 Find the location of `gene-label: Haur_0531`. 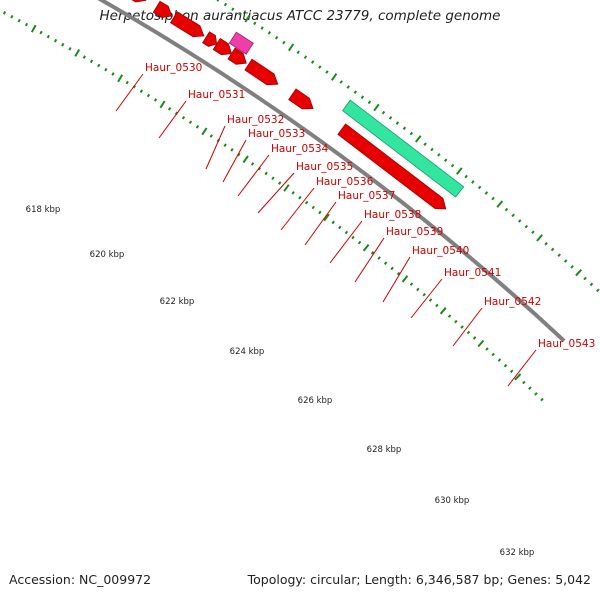

gene-label: Haur_0531 is located at coordinates (216, 95).